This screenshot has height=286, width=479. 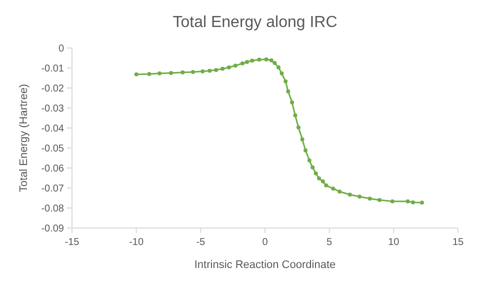 I want to click on y-tick-label: -0.07, so click(x=52, y=189).